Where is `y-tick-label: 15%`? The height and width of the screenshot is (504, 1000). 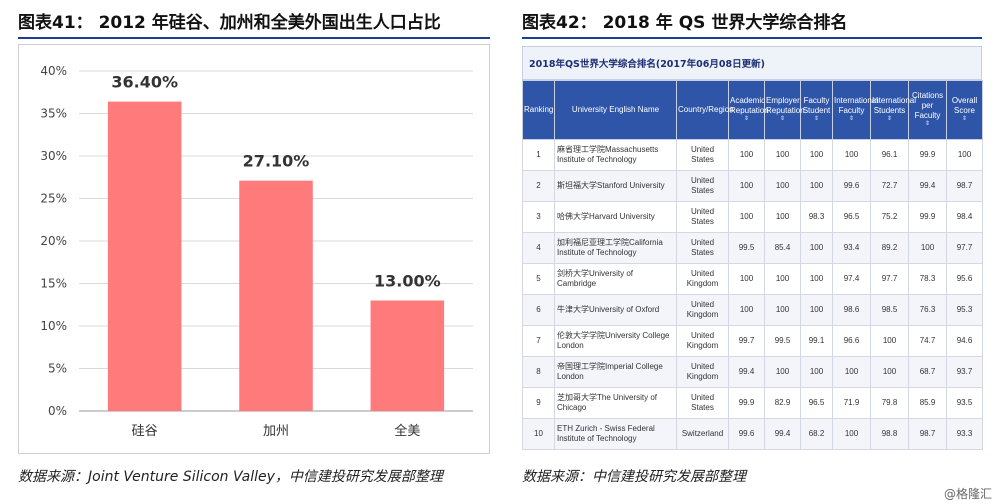 y-tick-label: 15% is located at coordinates (53, 284).